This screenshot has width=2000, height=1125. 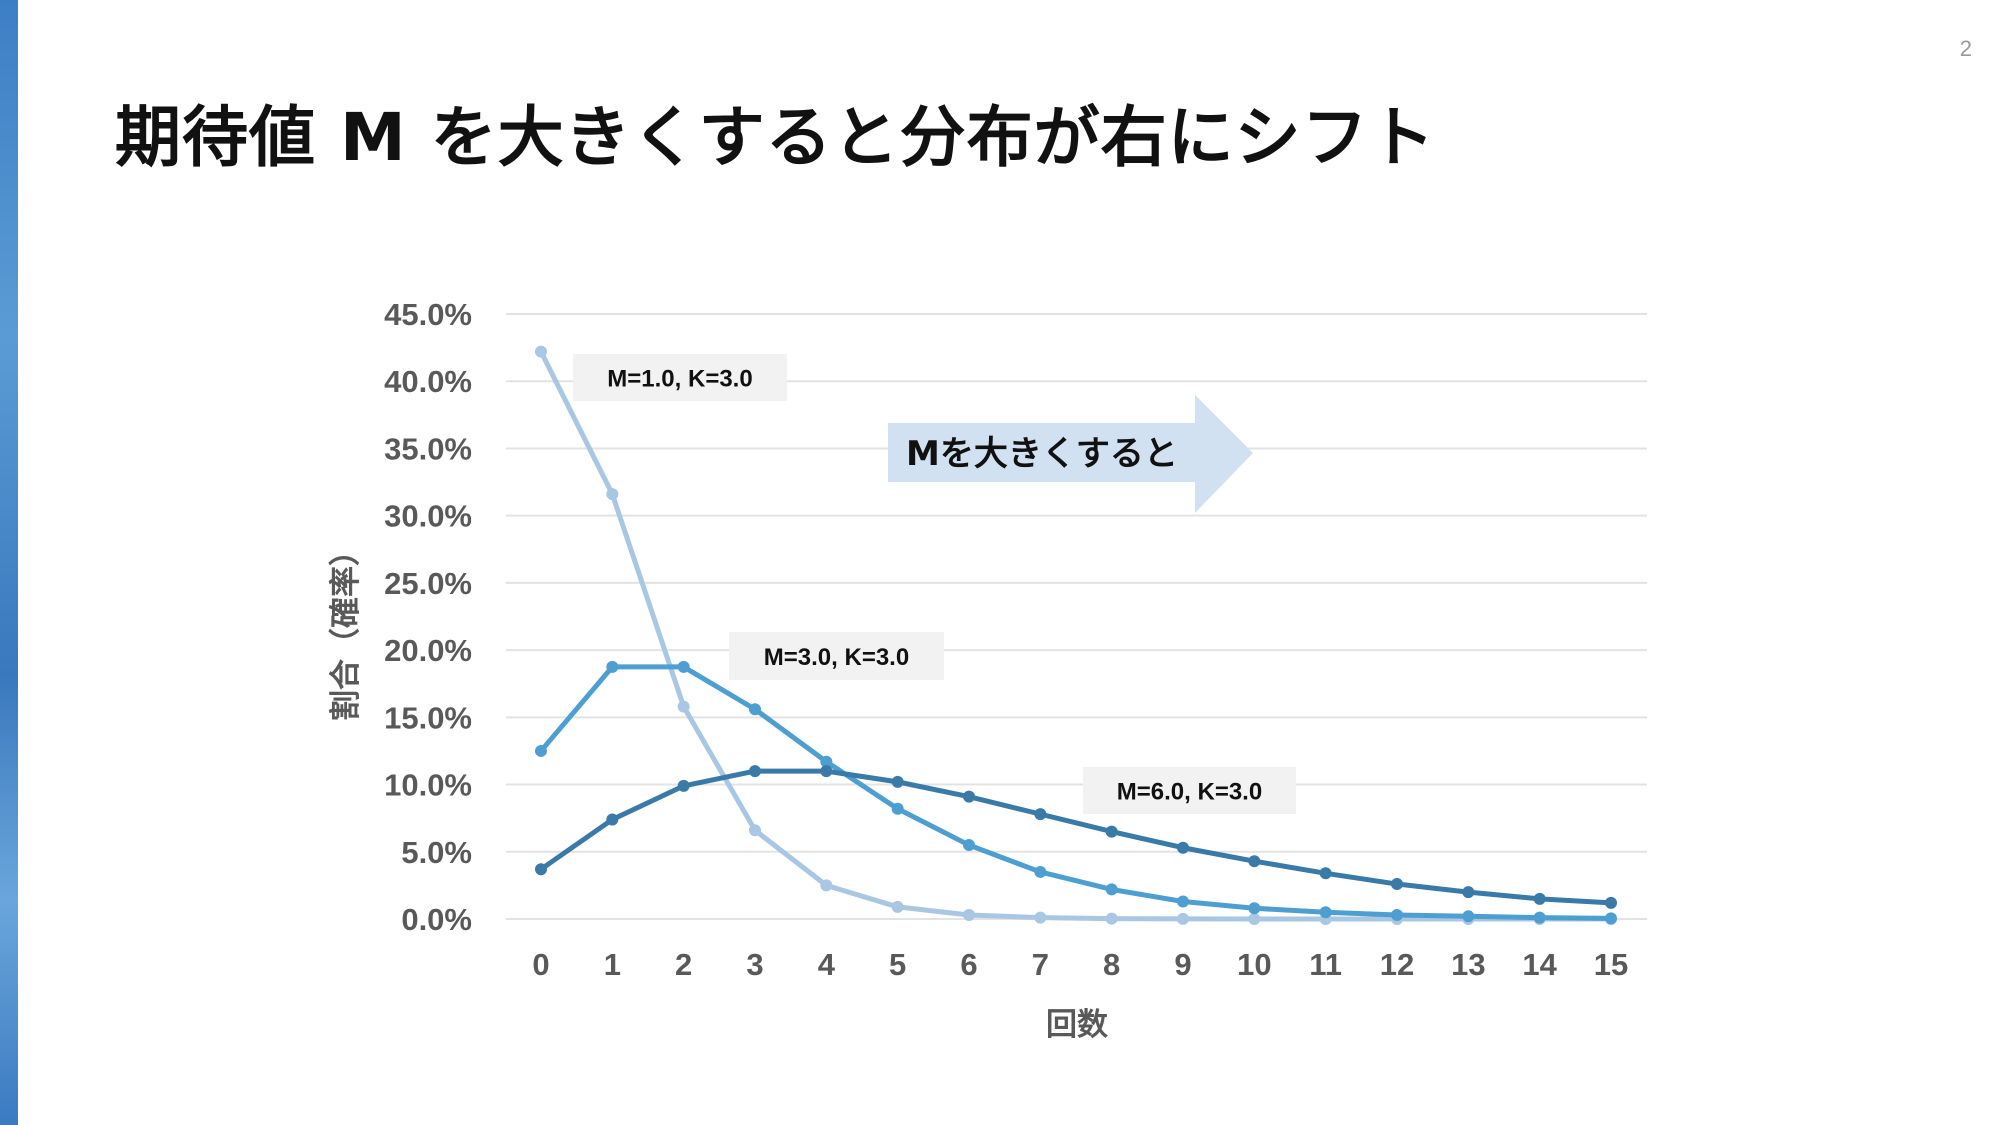 I want to click on x-tick-label: 7, so click(x=1040, y=964).